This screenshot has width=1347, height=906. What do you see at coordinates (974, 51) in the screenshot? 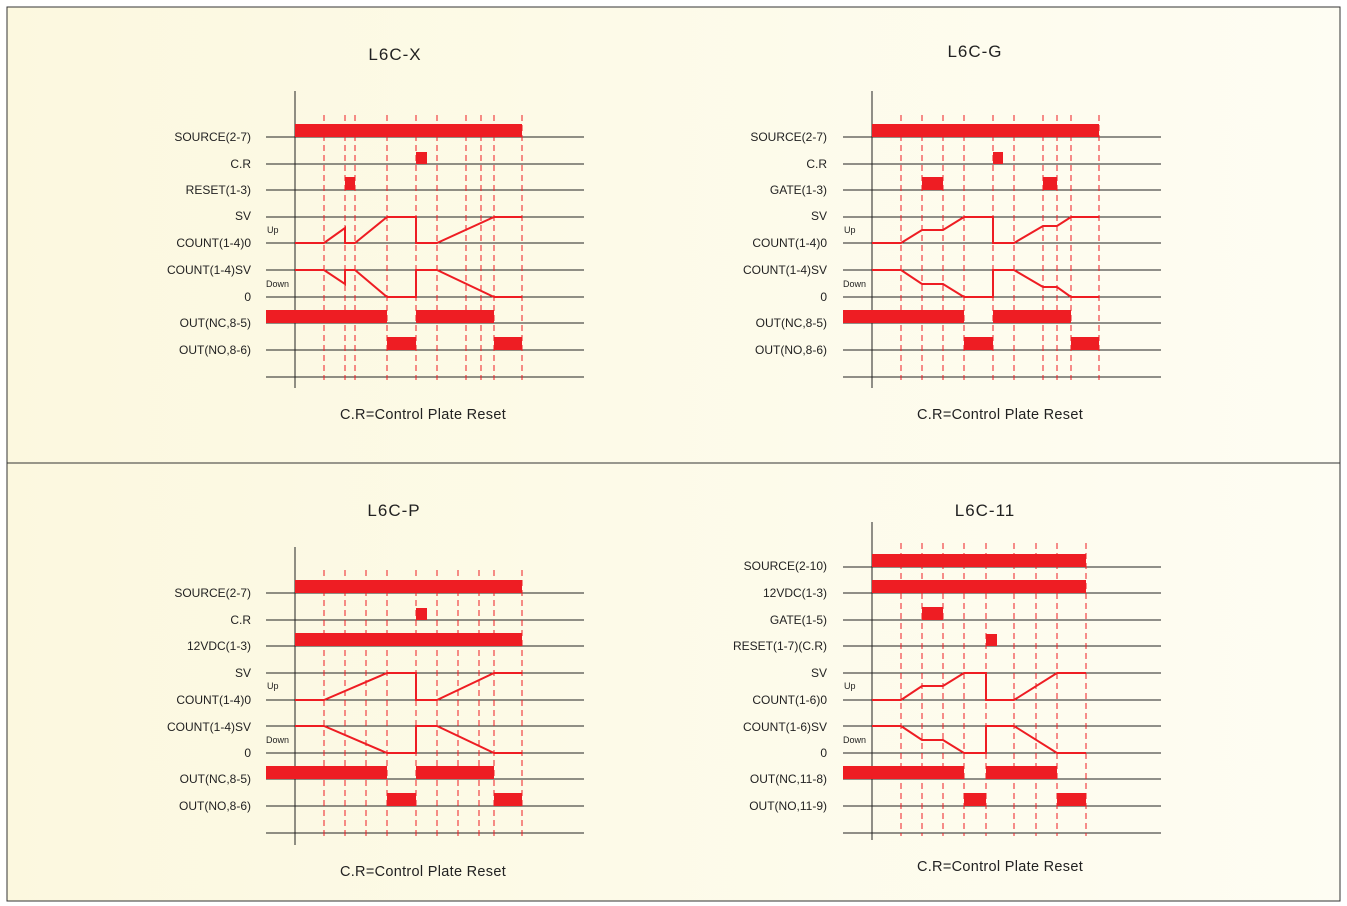
I see `diagram-title: L6C-G` at bounding box center [974, 51].